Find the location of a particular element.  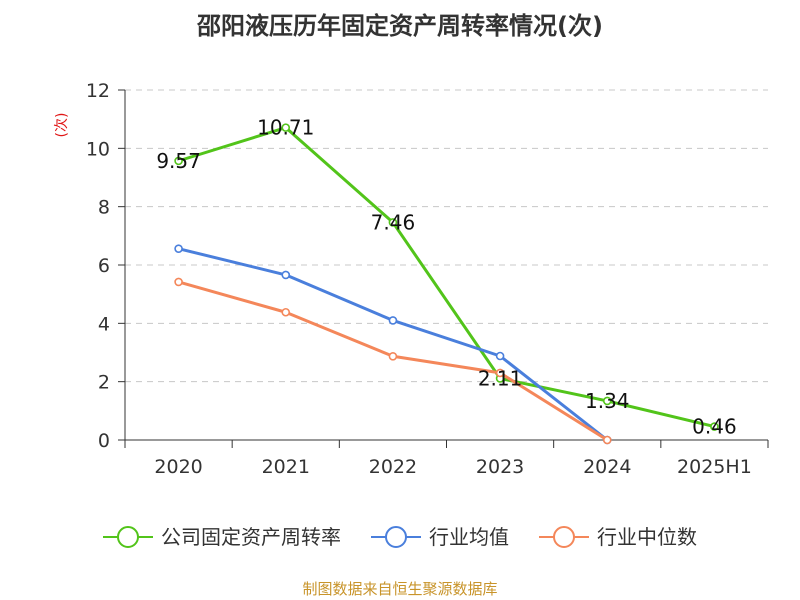

legend-item: 行业均值 is located at coordinates (440, 537).